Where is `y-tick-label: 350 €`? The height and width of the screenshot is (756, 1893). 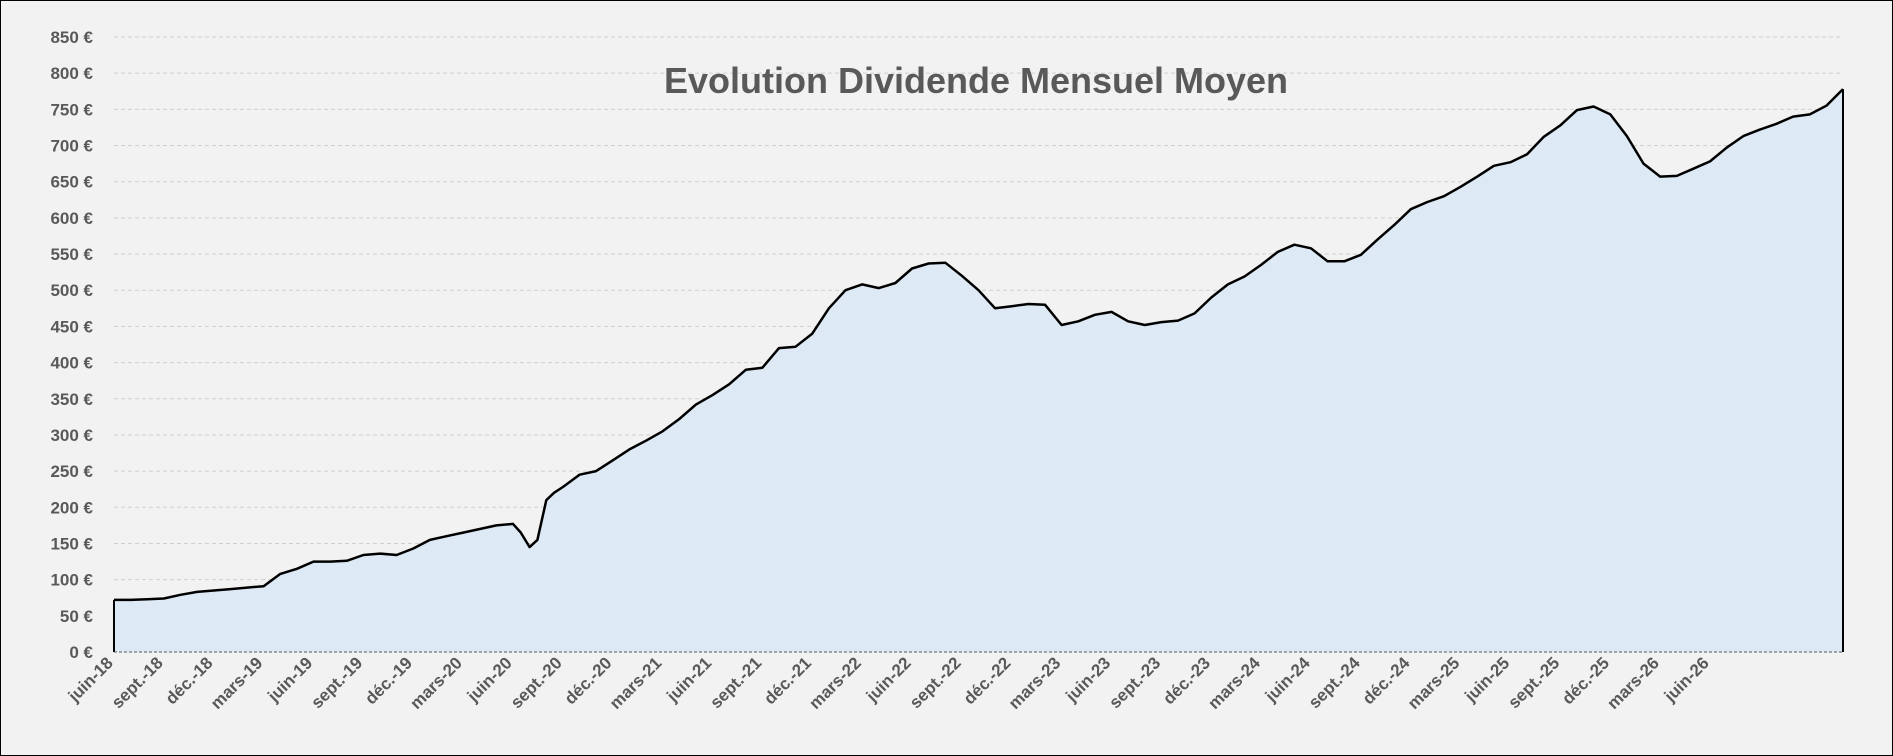 y-tick-label: 350 € is located at coordinates (71, 399).